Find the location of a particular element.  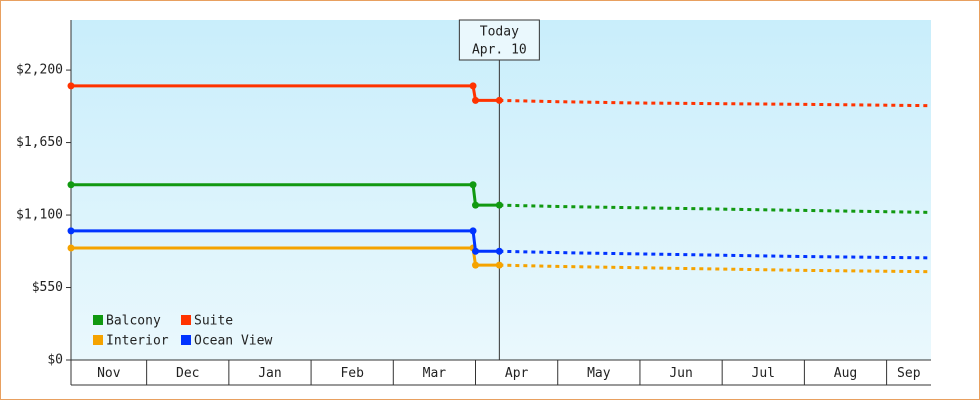

x-tick-label: Dec is located at coordinates (187, 373).